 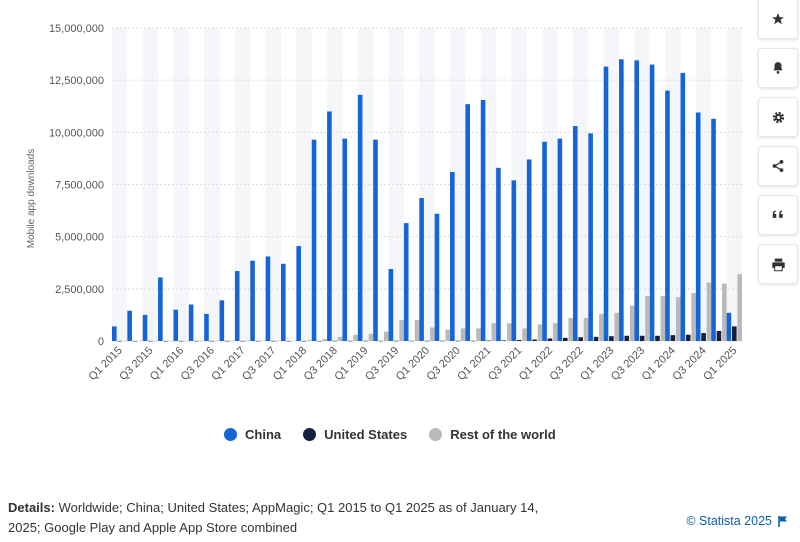 What do you see at coordinates (778, 142) in the screenshot?
I see `sidebar-toolbar` at bounding box center [778, 142].